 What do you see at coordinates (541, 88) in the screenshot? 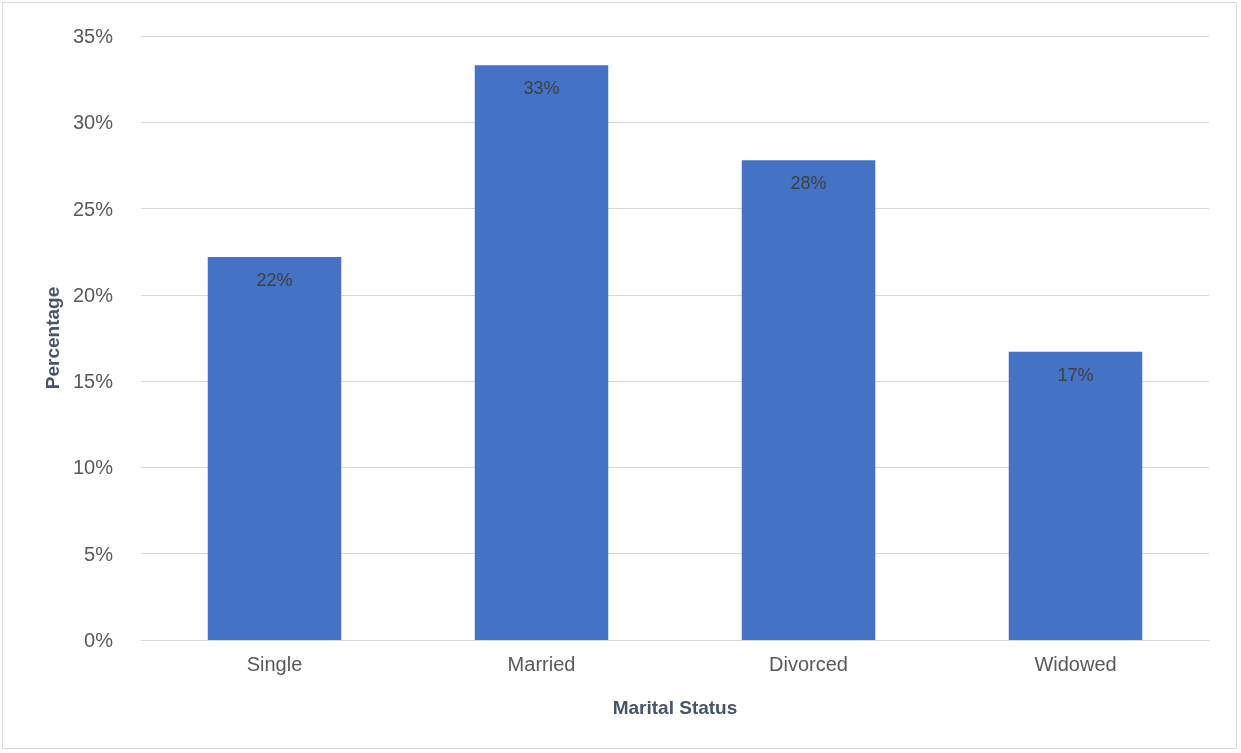
I see `data-label: 33%` at bounding box center [541, 88].